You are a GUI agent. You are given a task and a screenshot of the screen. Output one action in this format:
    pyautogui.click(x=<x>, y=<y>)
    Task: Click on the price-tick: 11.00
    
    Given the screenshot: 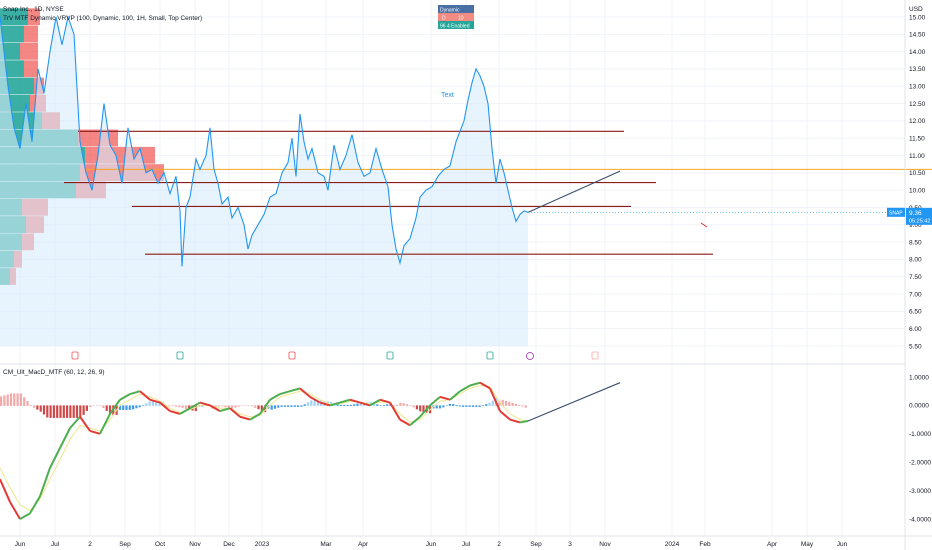 What is the action you would take?
    pyautogui.click(x=917, y=156)
    